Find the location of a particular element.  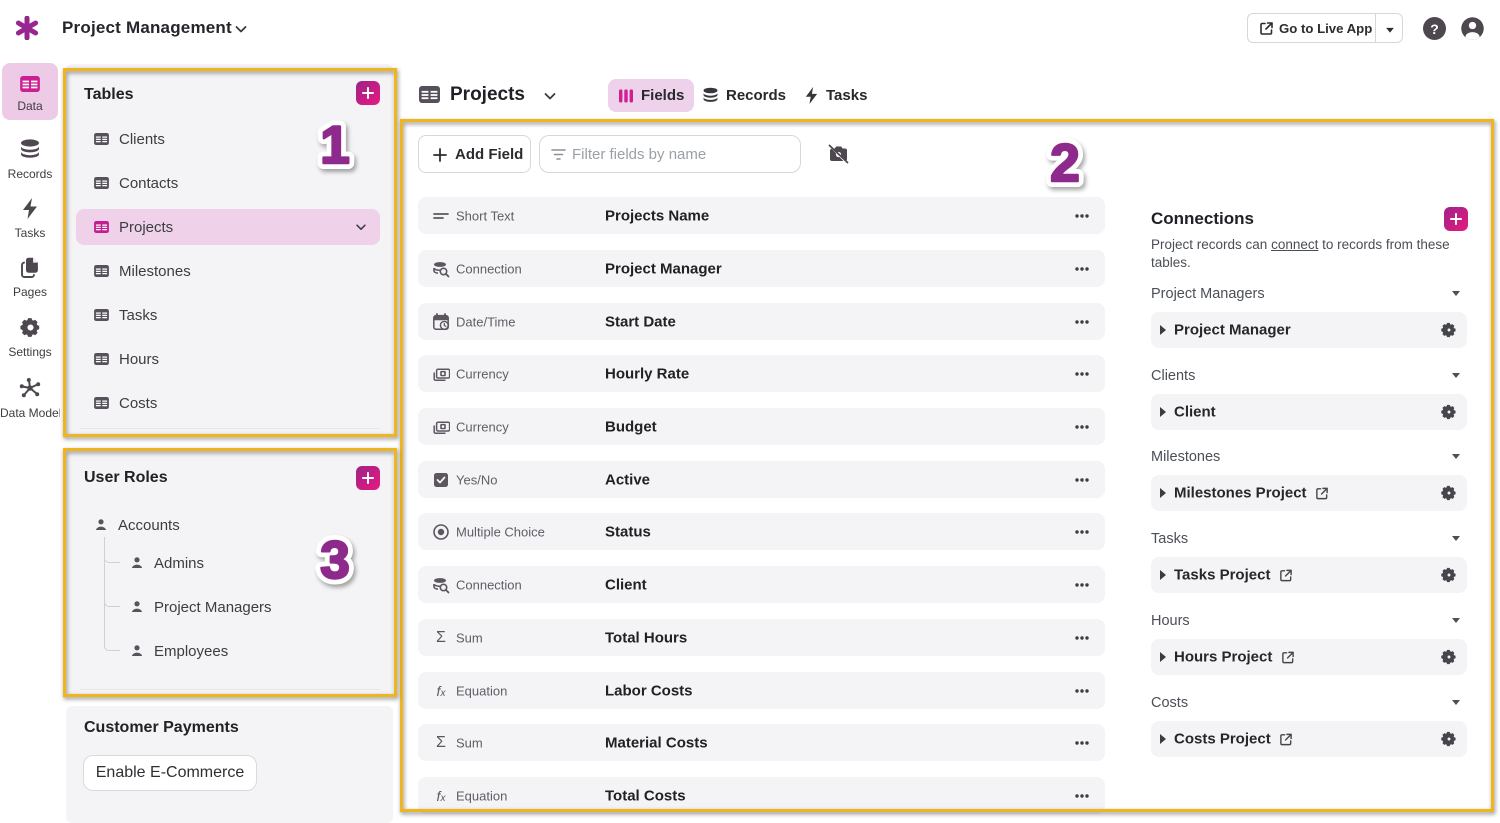

svg-text: 3 is located at coordinates (334, 560).